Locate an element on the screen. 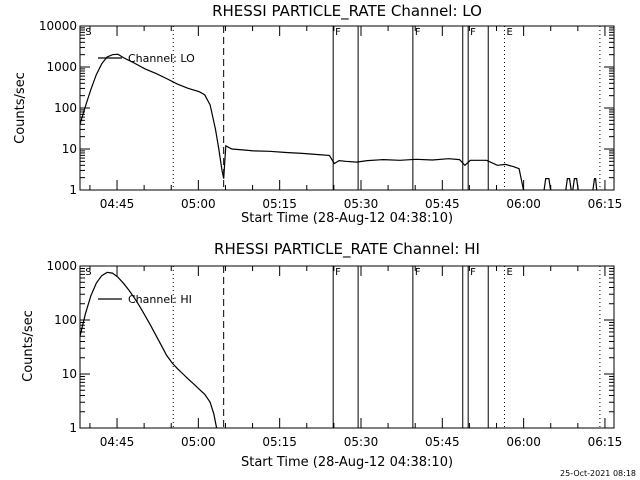  hi-chart-title: RHESSI PARTICLE_RATE Channel: HI is located at coordinates (347, 249).